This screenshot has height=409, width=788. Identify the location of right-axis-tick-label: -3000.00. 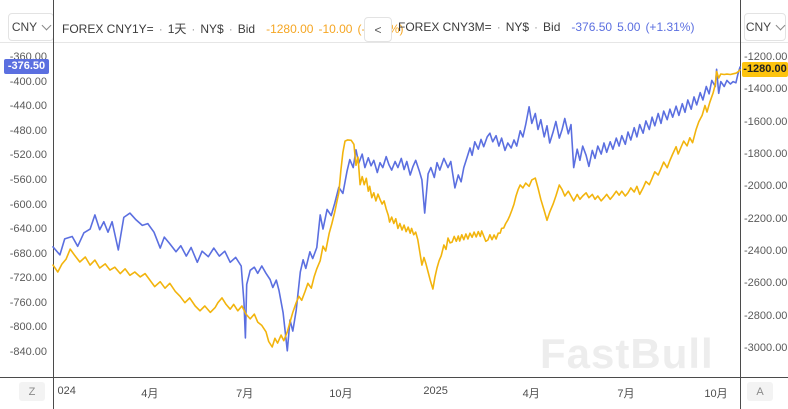
(766, 348).